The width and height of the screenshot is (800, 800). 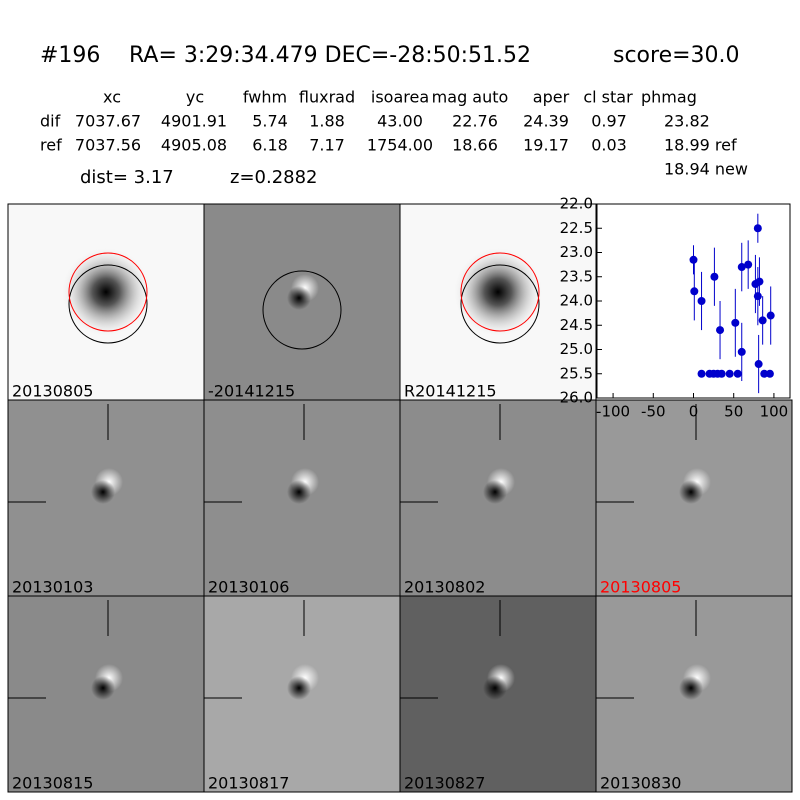 I want to click on column-header: cl star, so click(x=608, y=97).